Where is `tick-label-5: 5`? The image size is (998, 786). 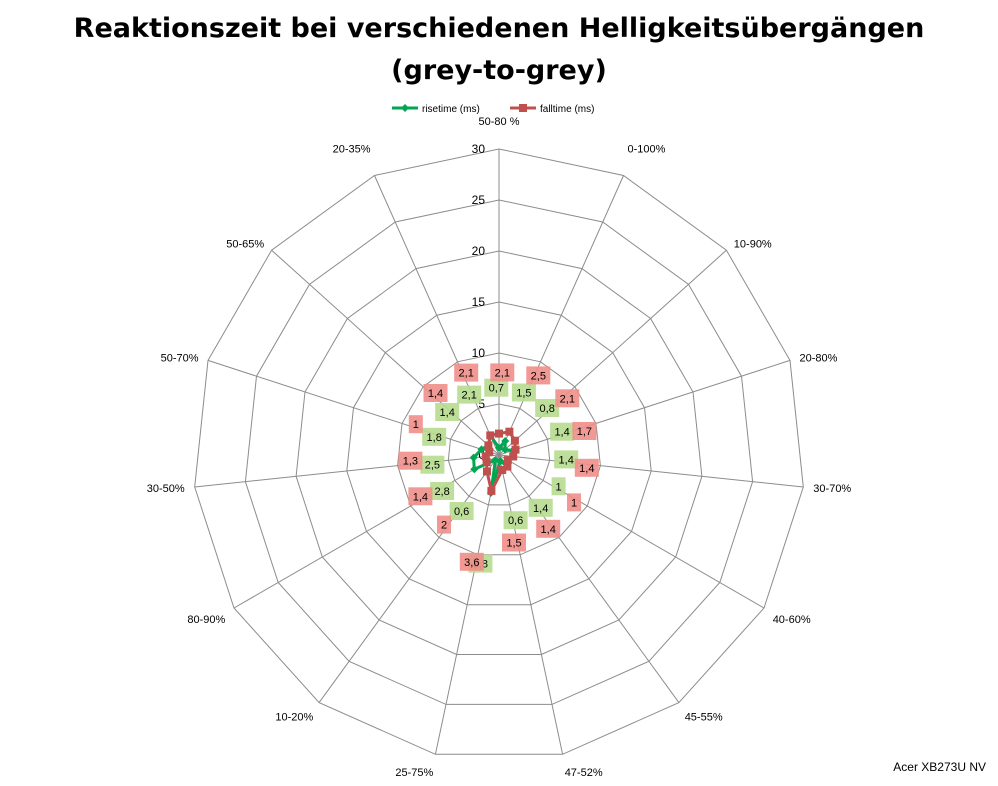 tick-label-5: 5 is located at coordinates (481, 404).